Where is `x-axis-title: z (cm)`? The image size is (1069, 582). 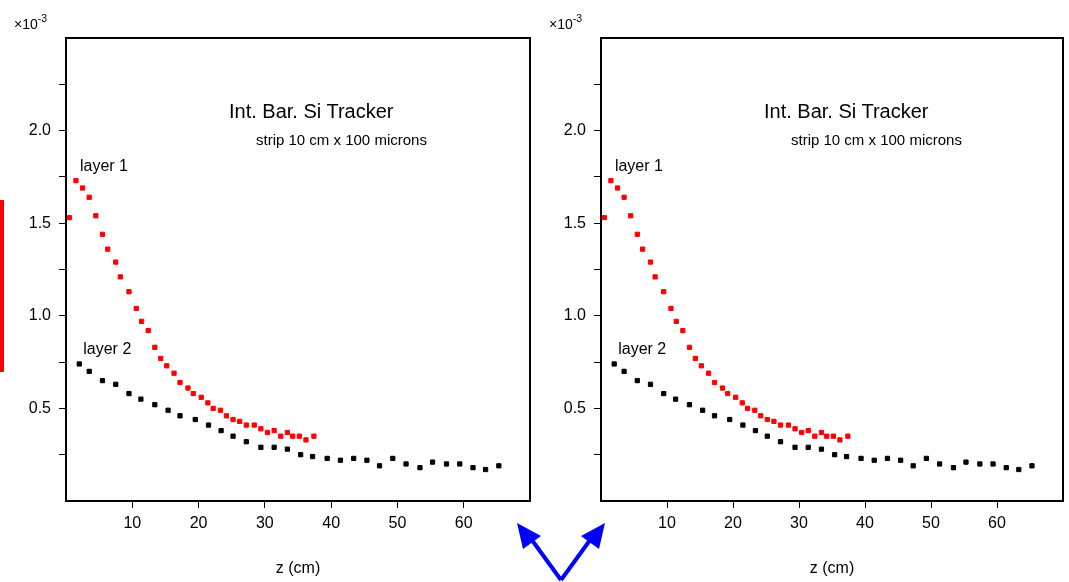
x-axis-title: z (cm) is located at coordinates (832, 567).